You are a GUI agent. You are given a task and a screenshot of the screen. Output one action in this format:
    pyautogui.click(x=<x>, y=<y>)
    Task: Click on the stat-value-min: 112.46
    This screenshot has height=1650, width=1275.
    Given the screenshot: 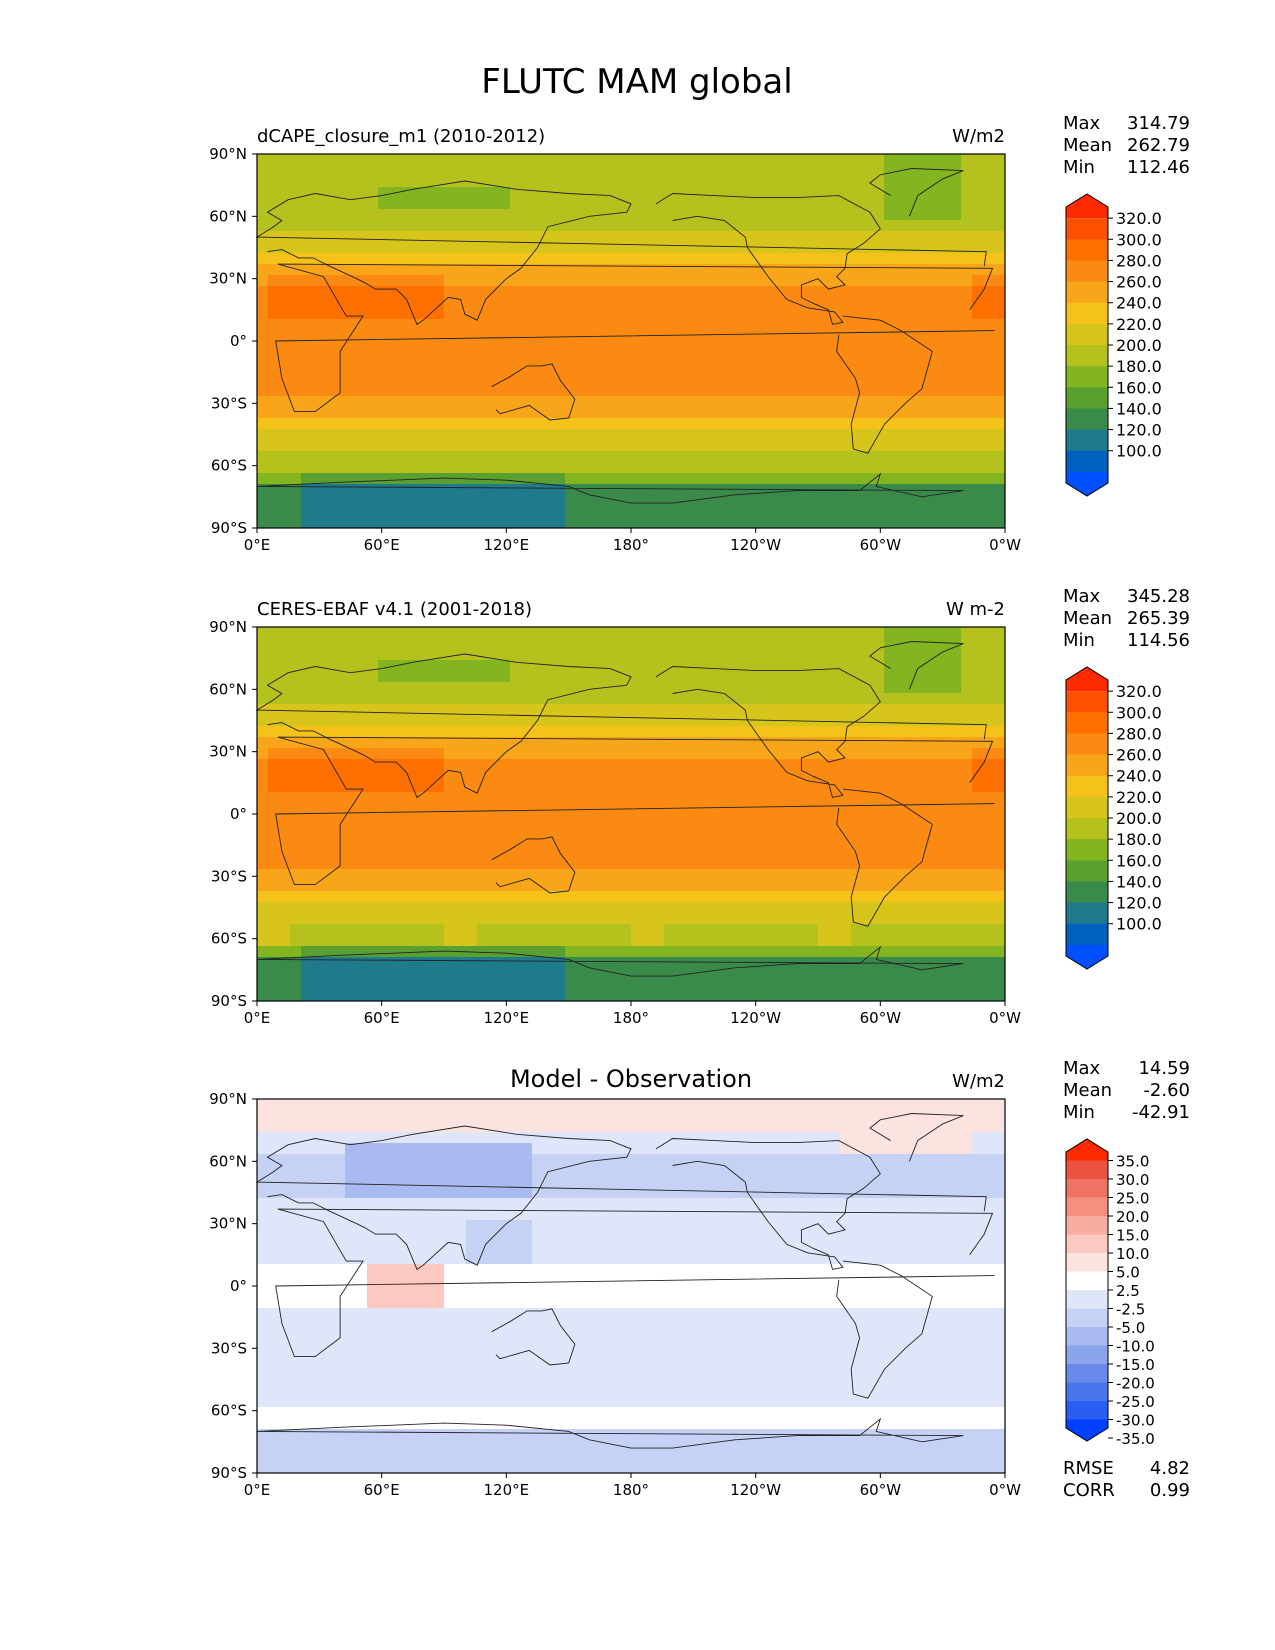 What is the action you would take?
    pyautogui.click(x=1158, y=167)
    